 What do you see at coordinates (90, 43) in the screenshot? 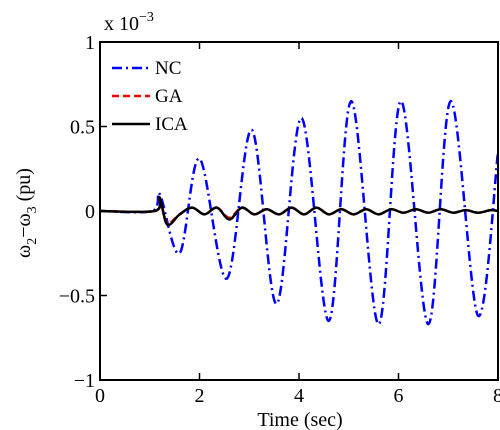
I see `y-tick-label: 1` at bounding box center [90, 43].